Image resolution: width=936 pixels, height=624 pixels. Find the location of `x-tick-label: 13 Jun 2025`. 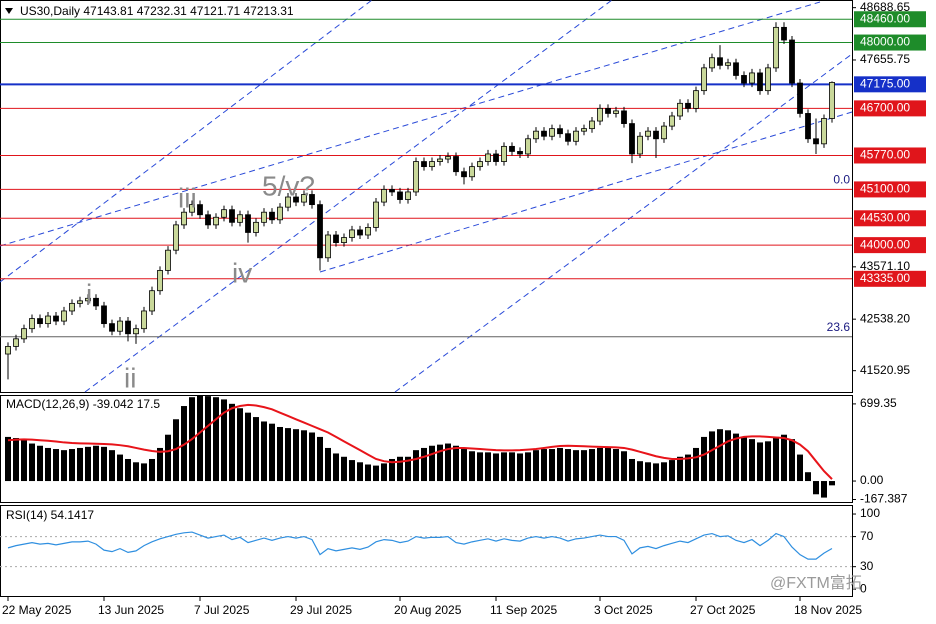

x-tick-label: 13 Jun 2025 is located at coordinates (131, 610).